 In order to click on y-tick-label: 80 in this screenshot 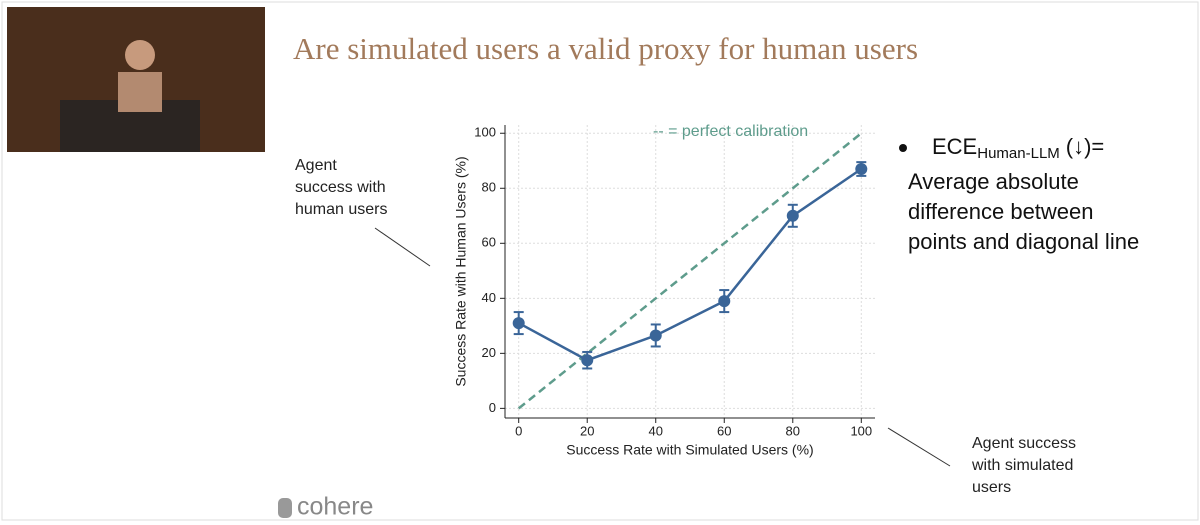, I will do `click(489, 187)`.